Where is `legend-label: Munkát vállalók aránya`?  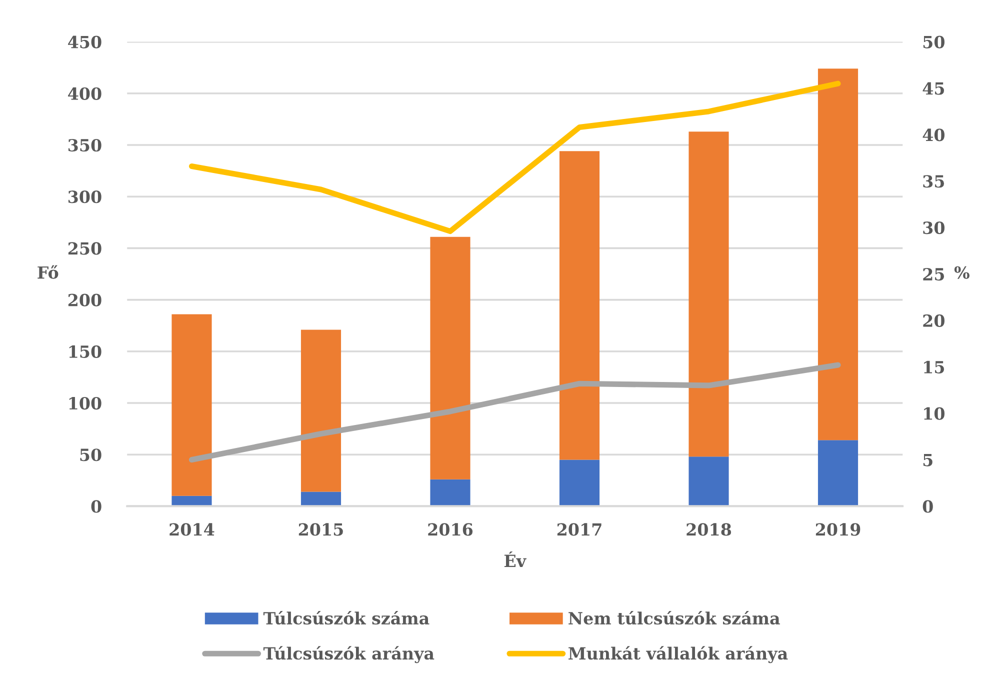
legend-label: Munkát vállalók aránya is located at coordinates (678, 655).